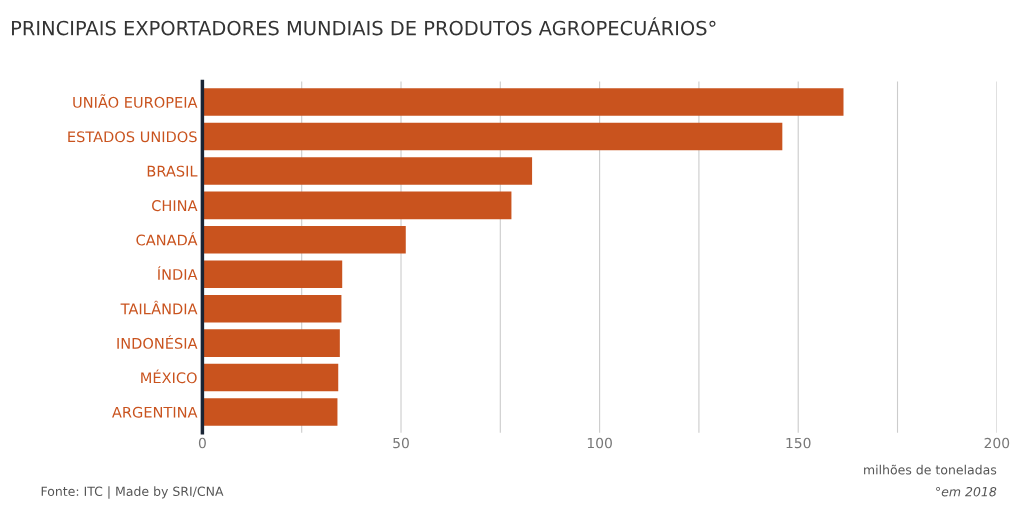 This screenshot has height=509, width=1012. Describe the element at coordinates (172, 171) in the screenshot. I see `y-tick-label: BRASIL` at that location.